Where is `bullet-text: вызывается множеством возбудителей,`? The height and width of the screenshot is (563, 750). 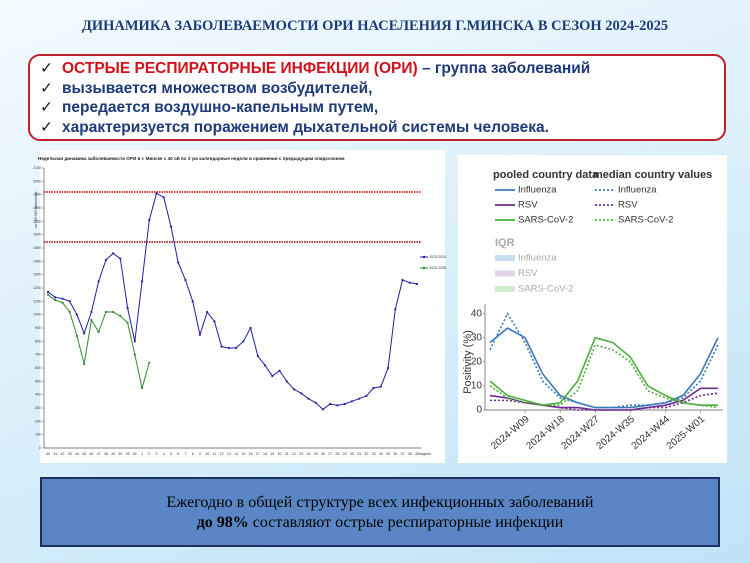
bullet-text: вызывается множеством возбудителей, is located at coordinates (217, 88).